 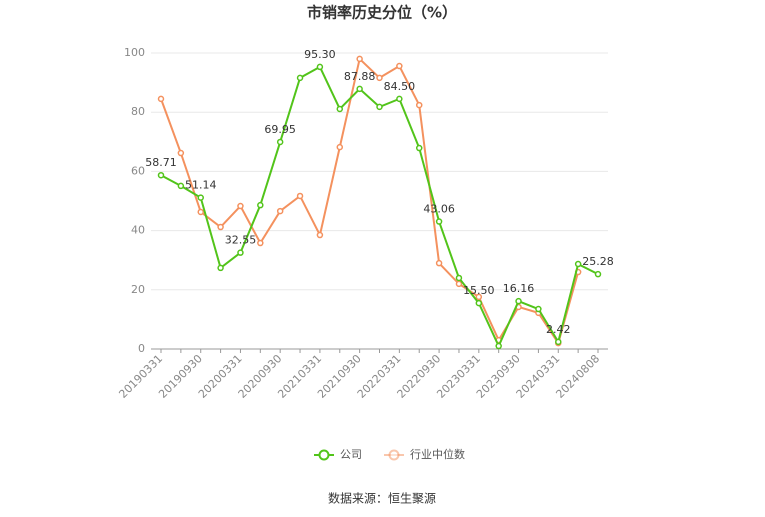 What do you see at coordinates (382, 498) in the screenshot?
I see `source-note: 数据来源：恒生聚源` at bounding box center [382, 498].